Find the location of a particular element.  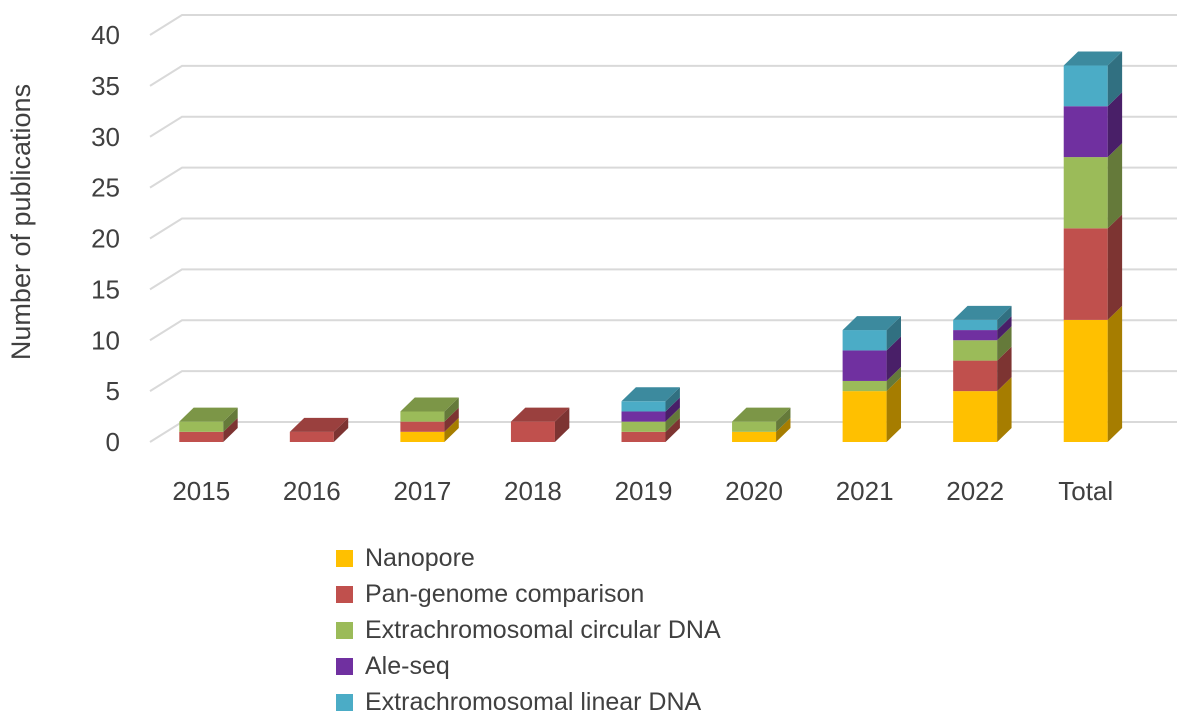

y-axis-label: Number of publications is located at coordinates (21, 222).